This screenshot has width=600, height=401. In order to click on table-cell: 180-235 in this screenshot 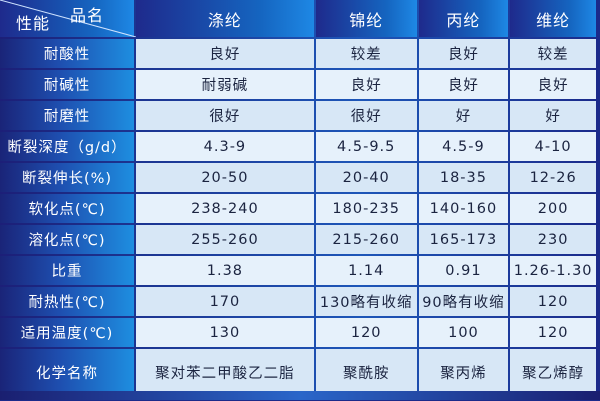, I will do `click(366, 208)`.